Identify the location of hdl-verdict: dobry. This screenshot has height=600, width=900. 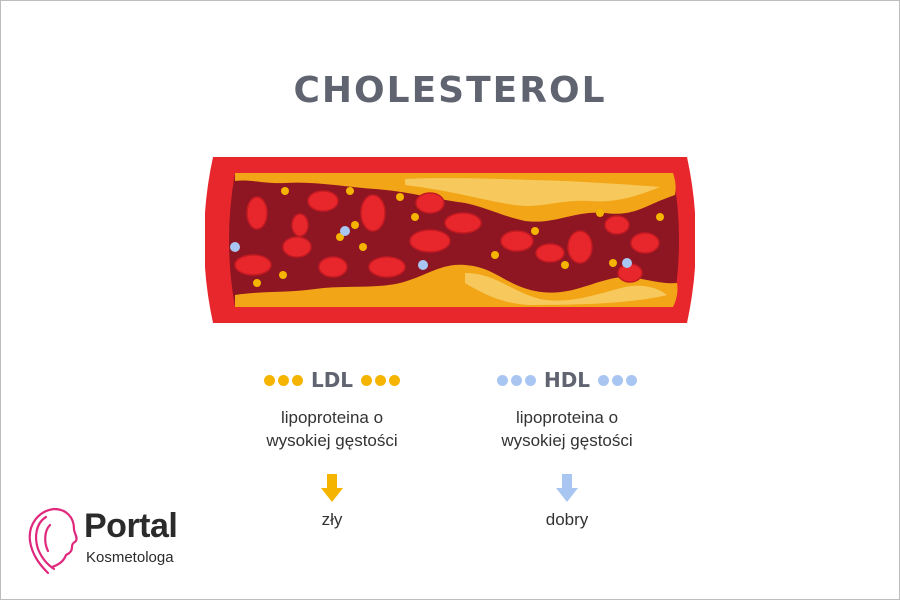
(567, 519).